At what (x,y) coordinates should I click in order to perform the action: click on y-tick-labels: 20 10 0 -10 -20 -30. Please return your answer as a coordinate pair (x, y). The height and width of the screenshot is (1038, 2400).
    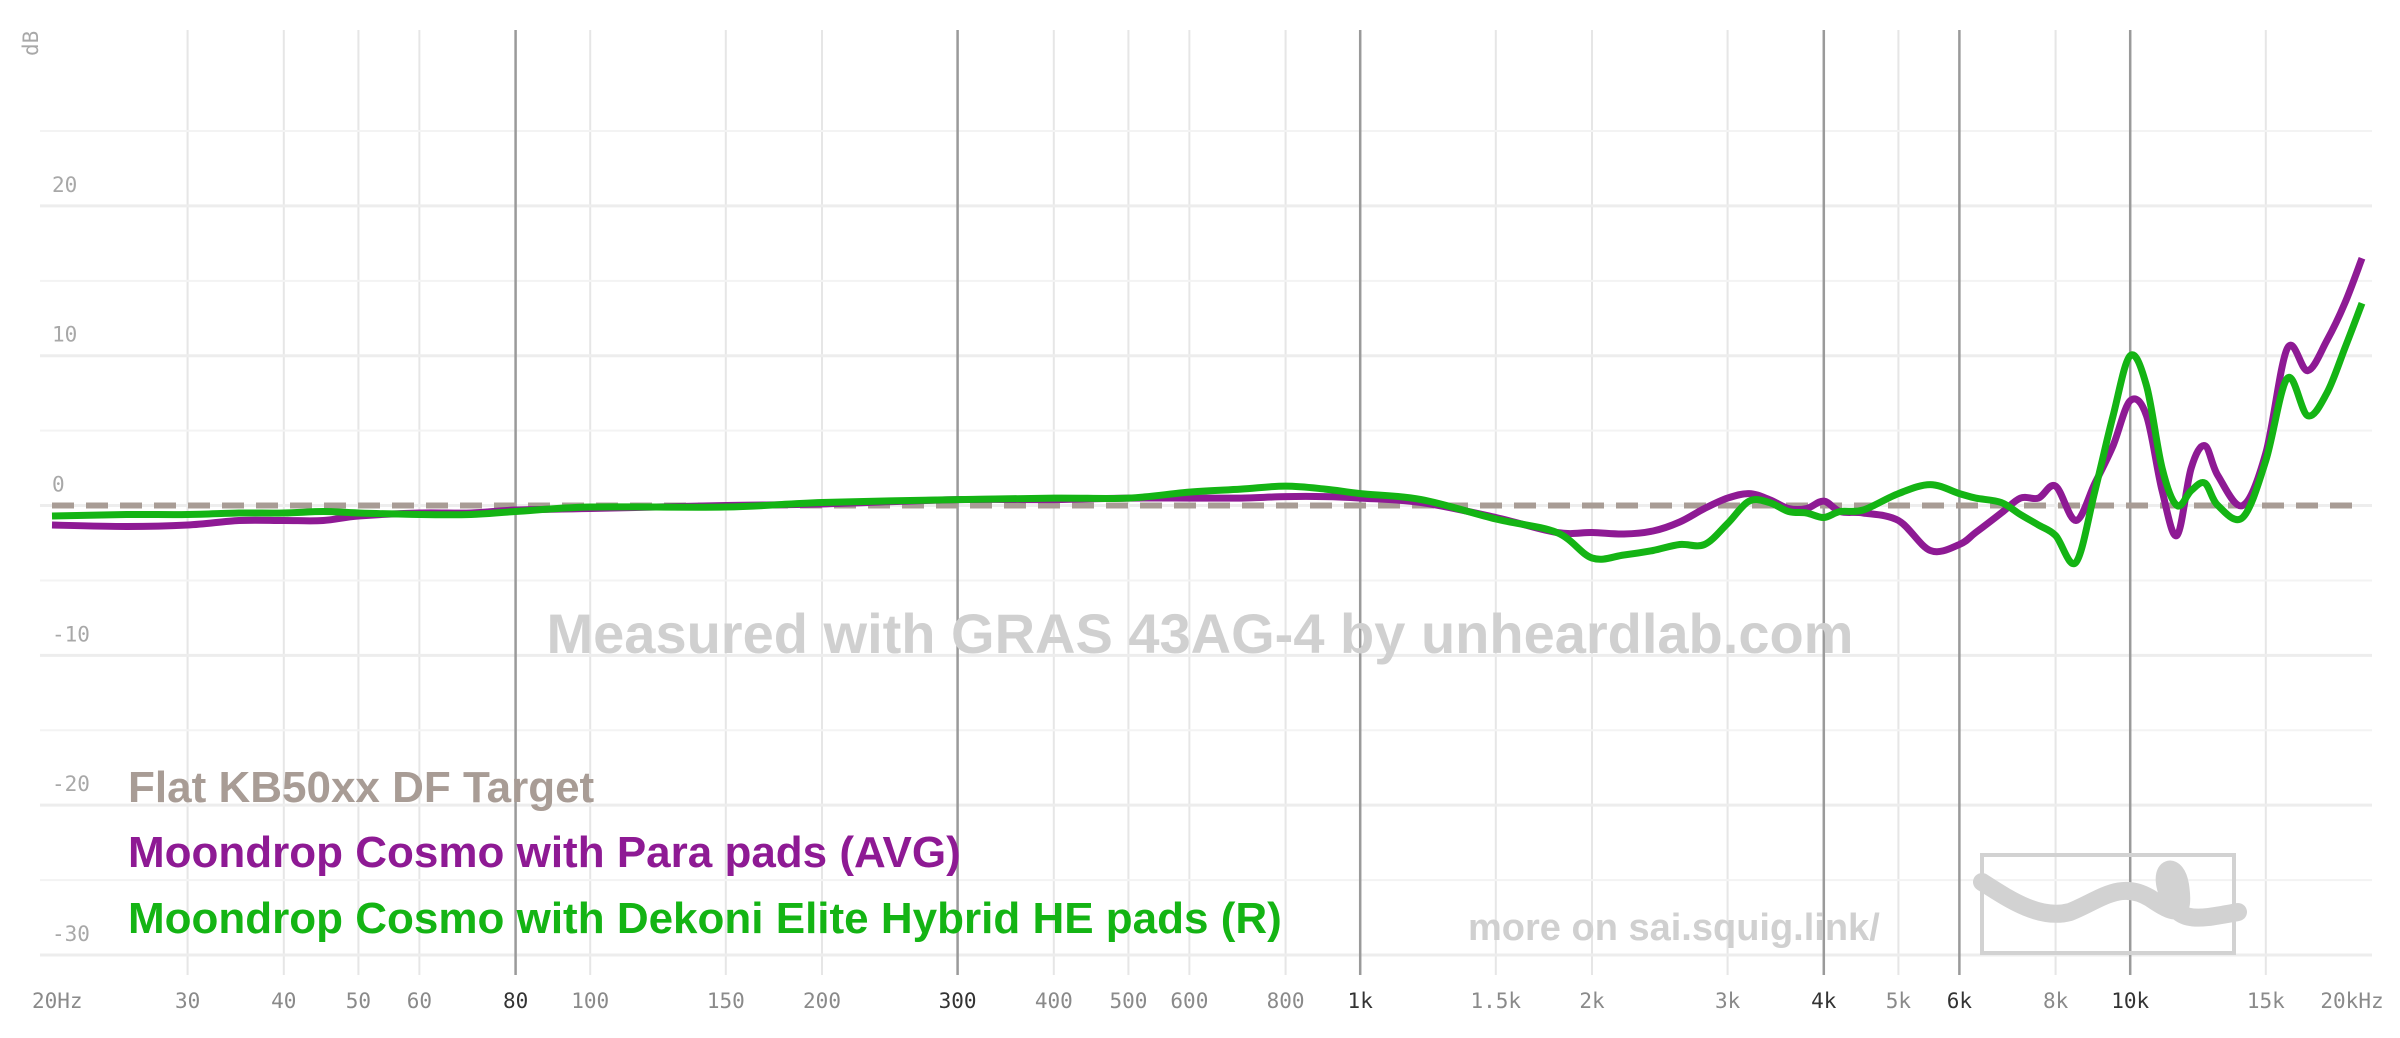
    Looking at the image, I should click on (71, 559).